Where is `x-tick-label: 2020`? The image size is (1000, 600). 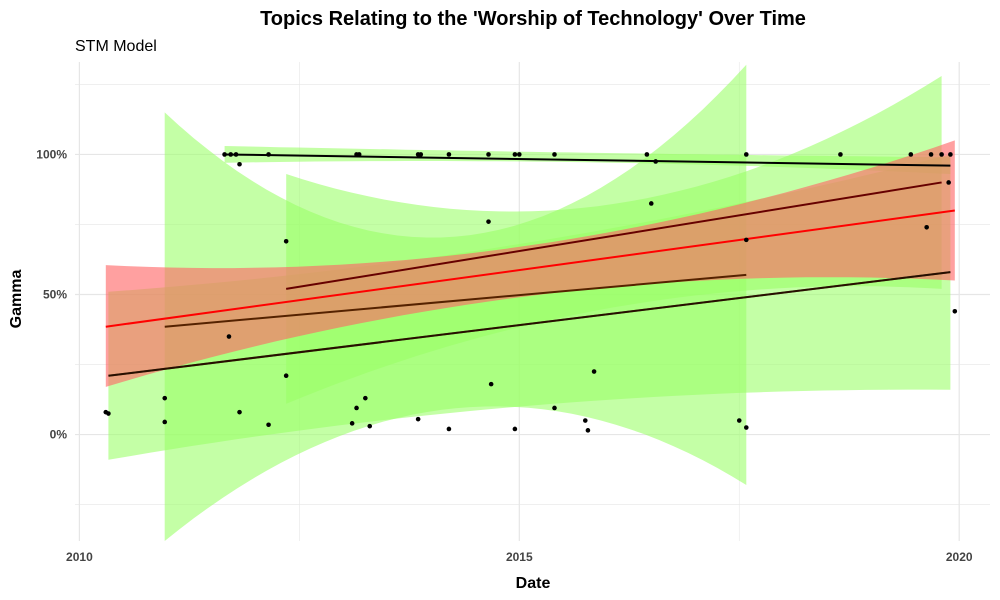
x-tick-label: 2020 is located at coordinates (959, 557).